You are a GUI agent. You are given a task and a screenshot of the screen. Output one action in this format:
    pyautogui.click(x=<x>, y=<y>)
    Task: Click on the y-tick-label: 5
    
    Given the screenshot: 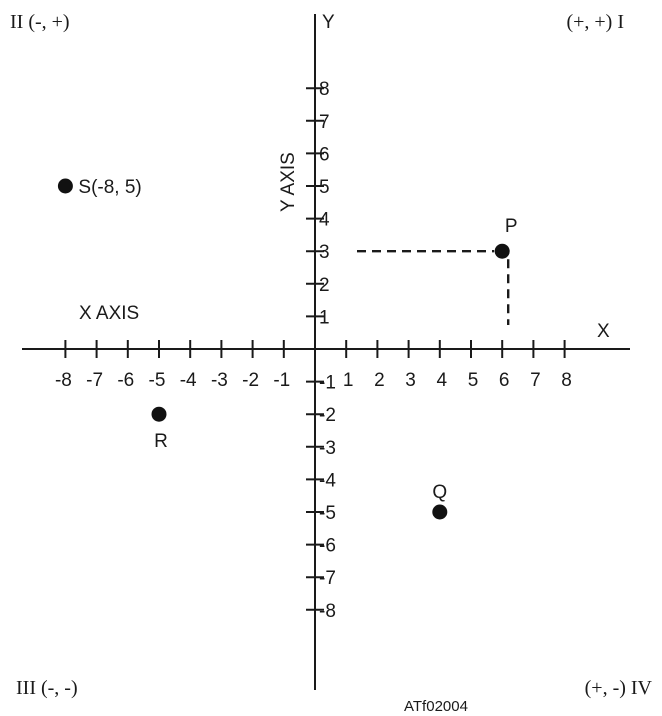 What is the action you would take?
    pyautogui.click(x=324, y=187)
    